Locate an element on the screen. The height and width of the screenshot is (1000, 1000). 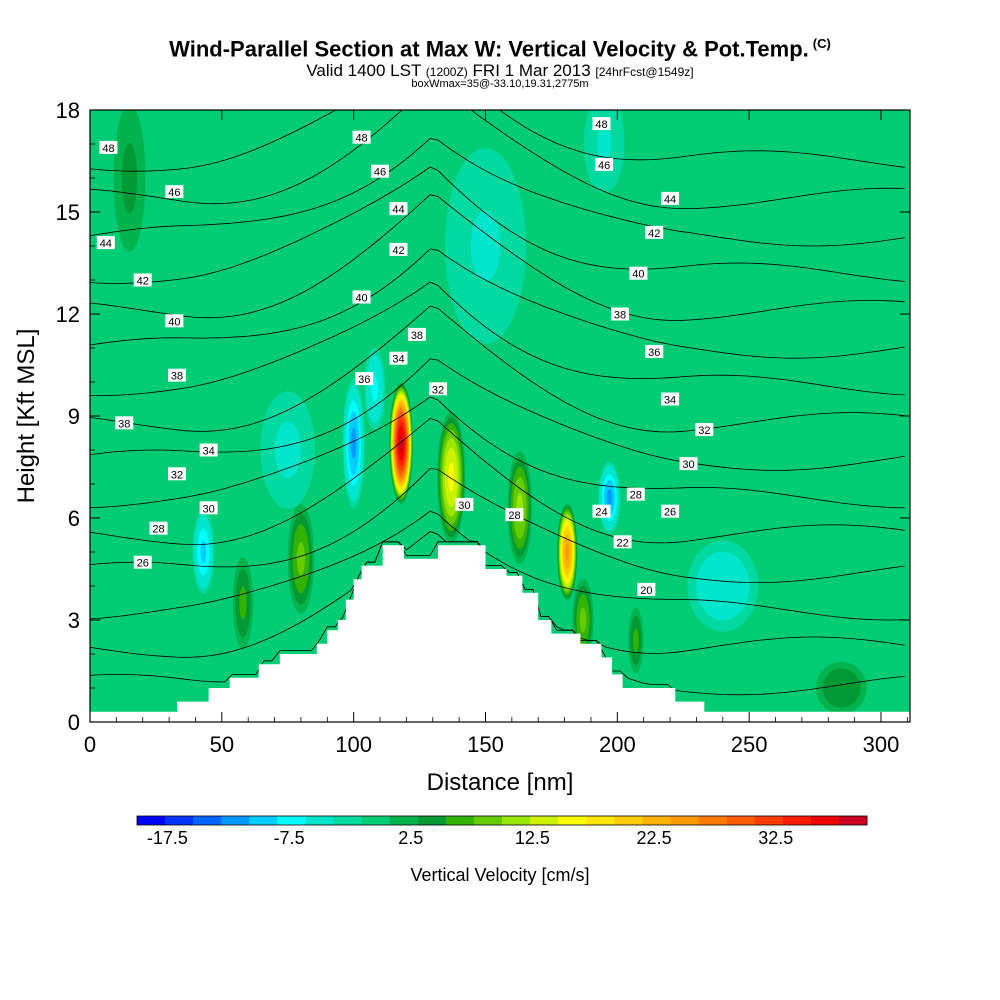
y-tick-label-12: 12 is located at coordinates (68, 314).